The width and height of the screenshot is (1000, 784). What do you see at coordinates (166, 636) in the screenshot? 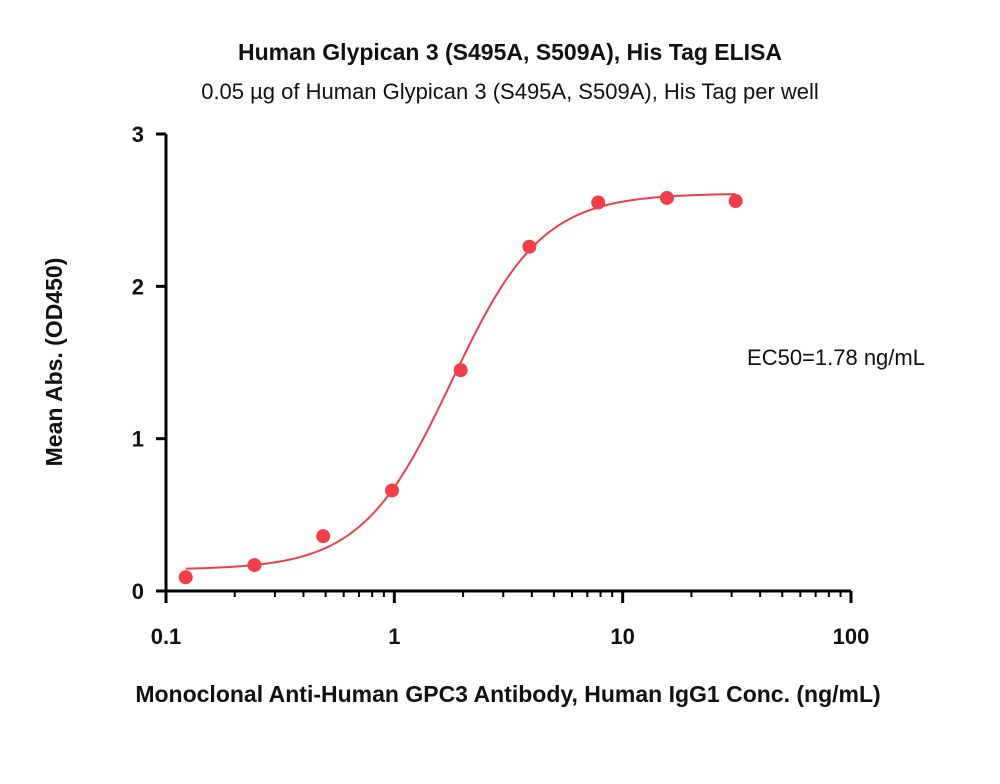
I see `x-tick-label: 0.1` at bounding box center [166, 636].